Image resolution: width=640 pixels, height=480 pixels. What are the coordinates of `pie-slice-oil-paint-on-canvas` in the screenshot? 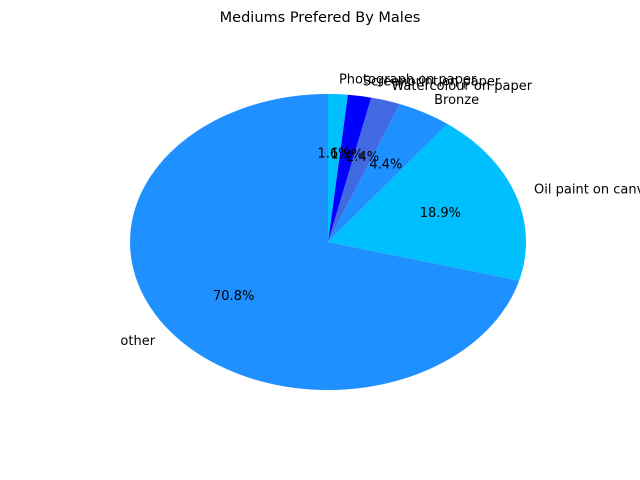 It's located at (427, 202).